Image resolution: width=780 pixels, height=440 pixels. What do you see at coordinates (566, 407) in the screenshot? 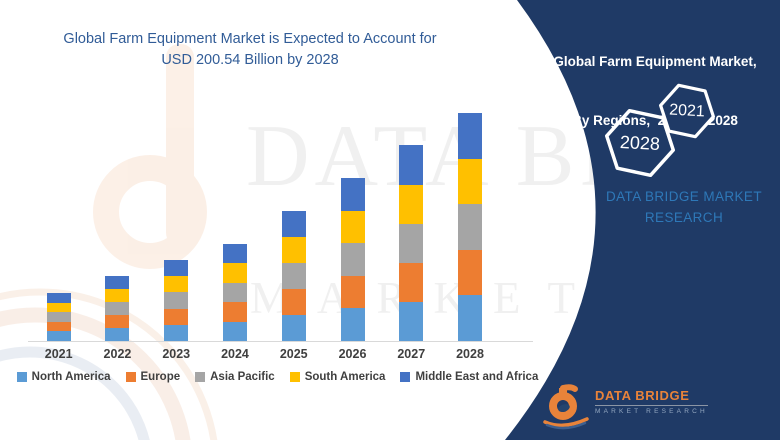
I see `company-logo-icon` at bounding box center [566, 407].